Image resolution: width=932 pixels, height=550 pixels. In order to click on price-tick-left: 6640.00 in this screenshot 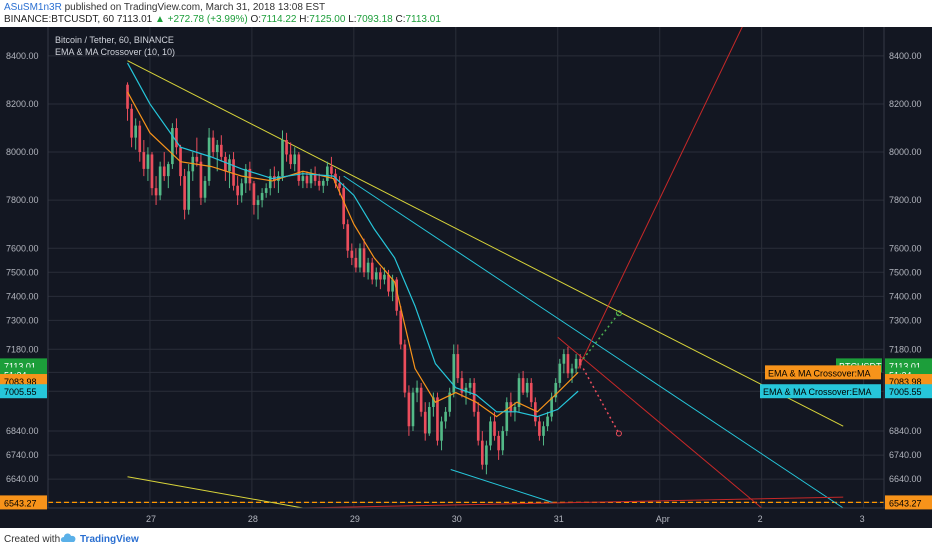, I will do `click(22, 479)`.